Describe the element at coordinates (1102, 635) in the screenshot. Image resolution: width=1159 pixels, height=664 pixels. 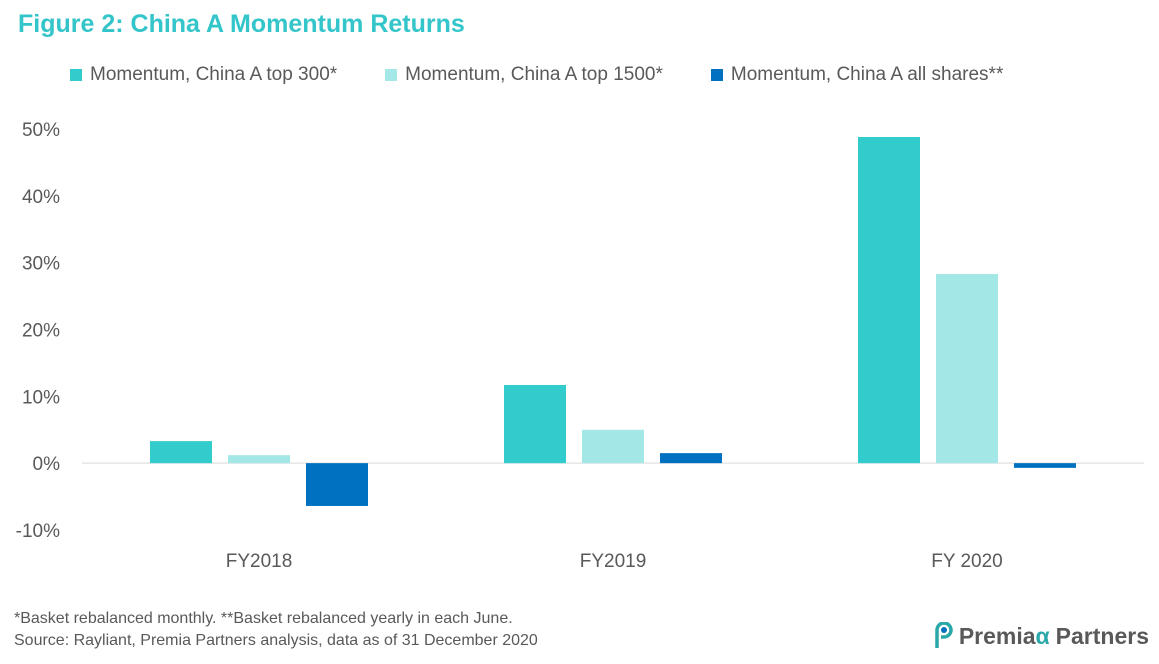
I see `logo-text-partners: Partners` at that location.